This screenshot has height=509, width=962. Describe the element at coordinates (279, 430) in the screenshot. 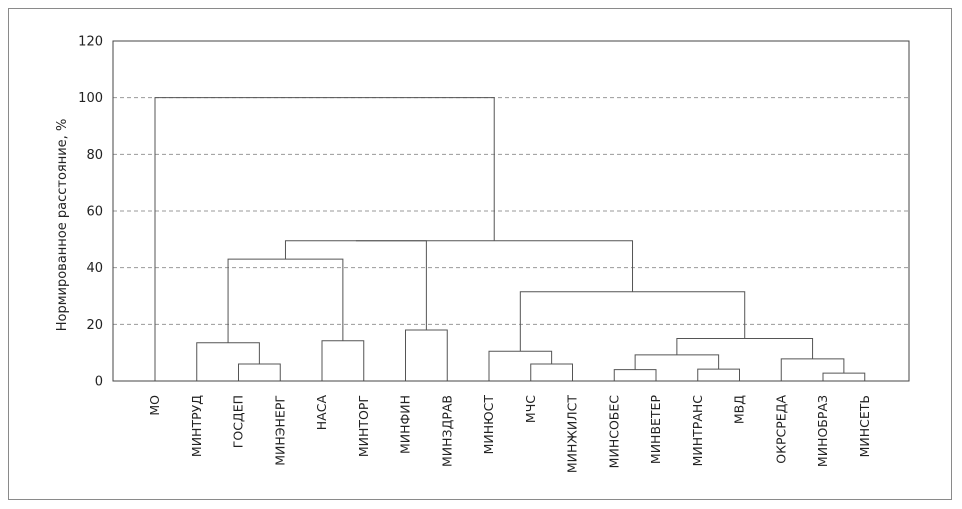

I see `x-category-label: МИНЭНЕРГ` at that location.